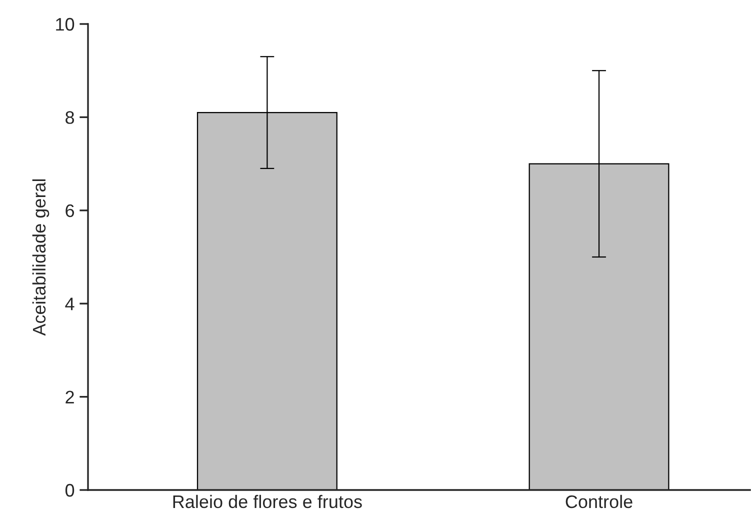 This screenshot has height=514, width=751. Describe the element at coordinates (599, 501) in the screenshot. I see `x-tick-label: Controle` at that location.